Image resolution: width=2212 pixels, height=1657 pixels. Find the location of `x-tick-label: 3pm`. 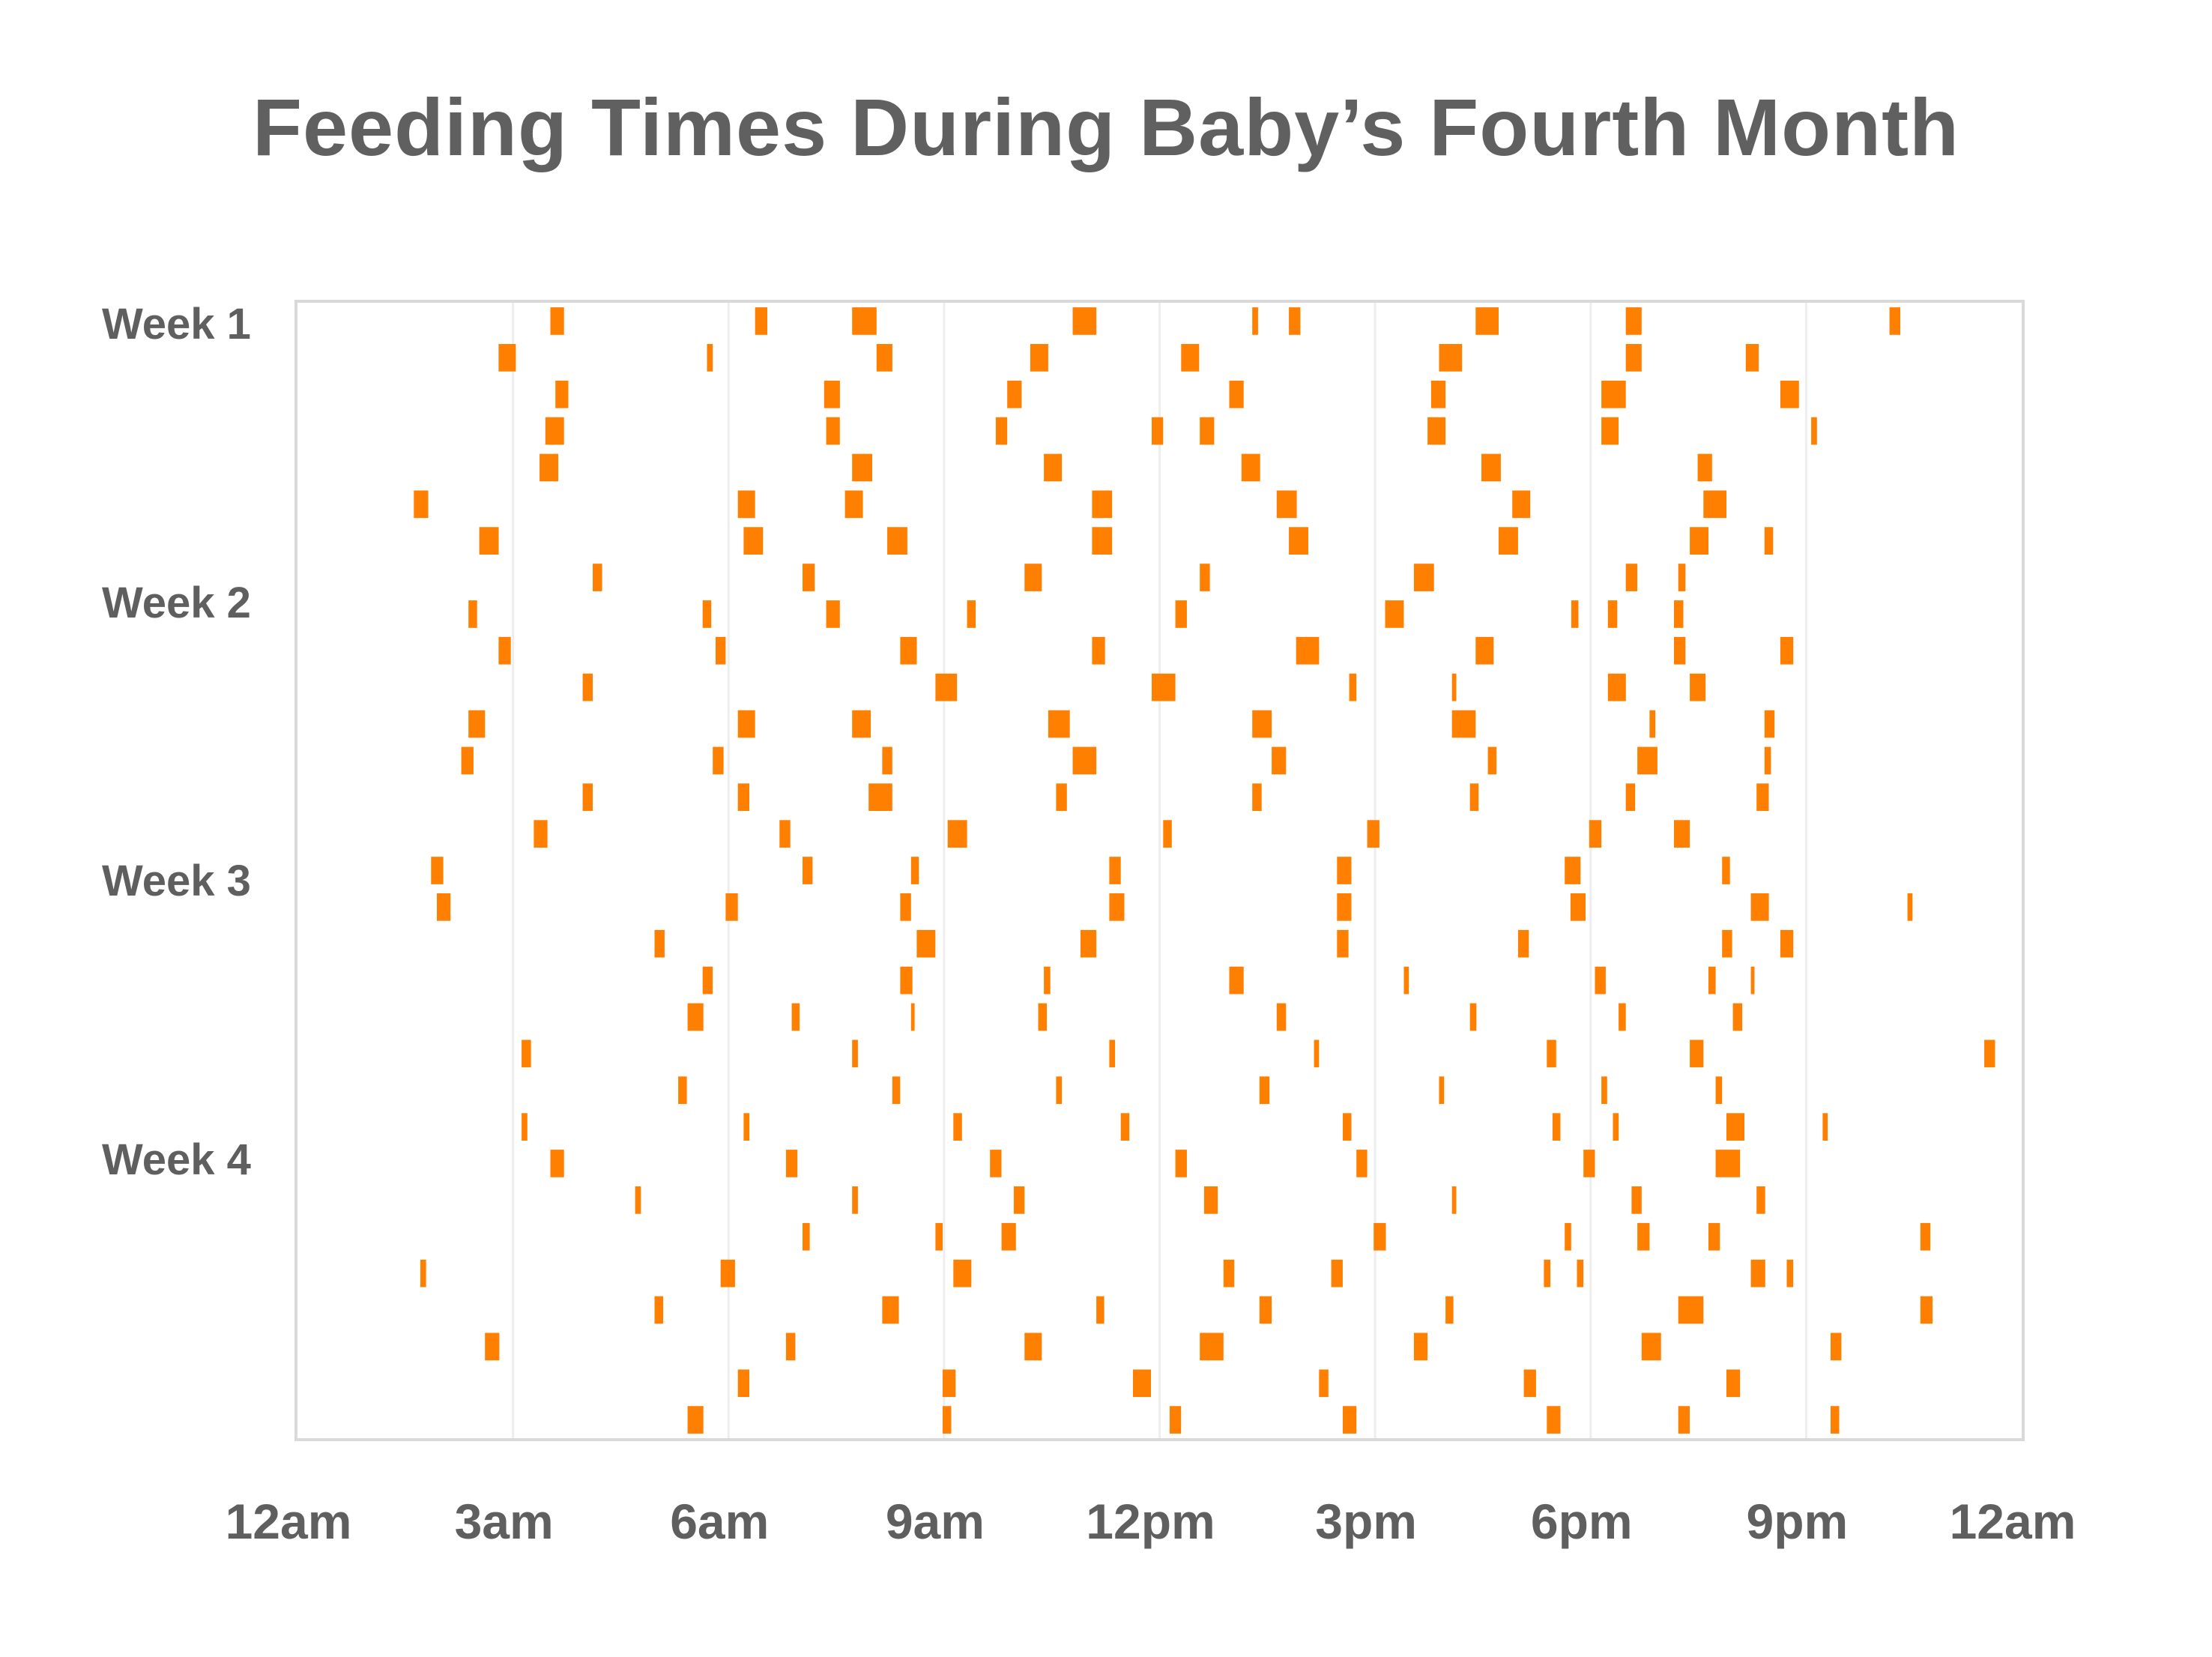

x-tick-label: 3pm is located at coordinates (1366, 1522).